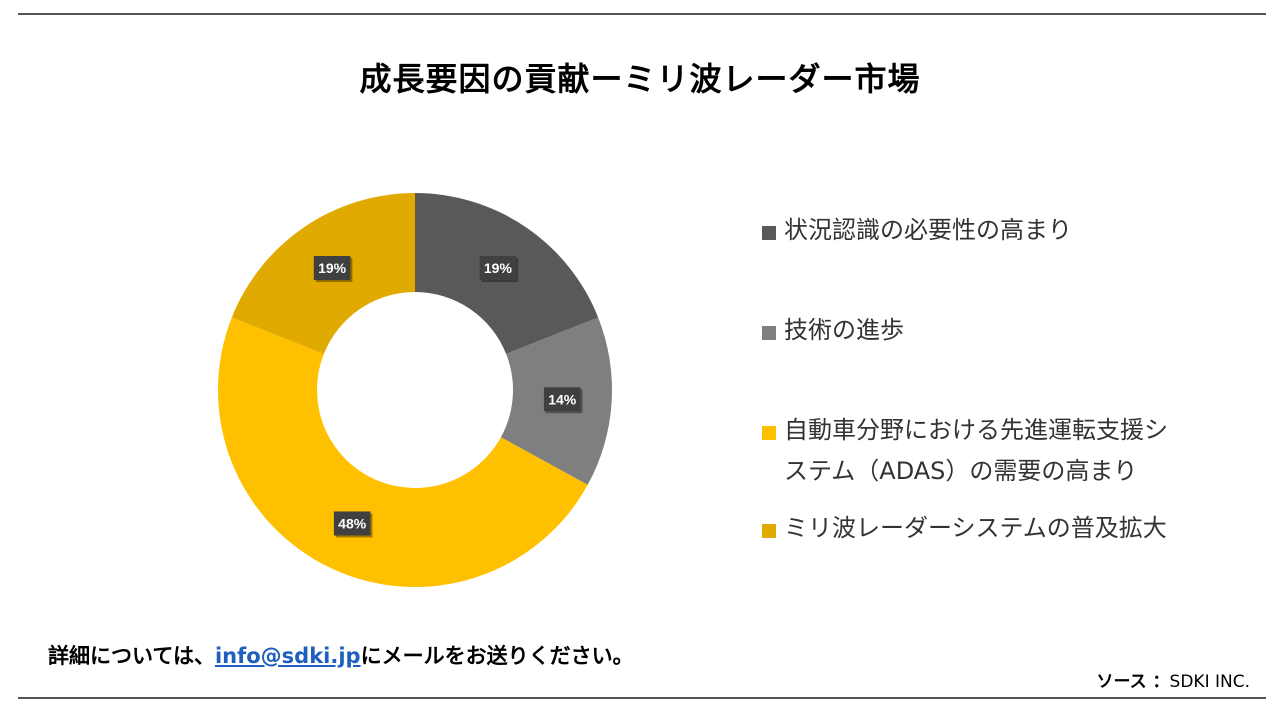 The image size is (1280, 720). What do you see at coordinates (928, 230) in the screenshot?
I see `legend-label: 状況認識の必要性の高まり` at bounding box center [928, 230].